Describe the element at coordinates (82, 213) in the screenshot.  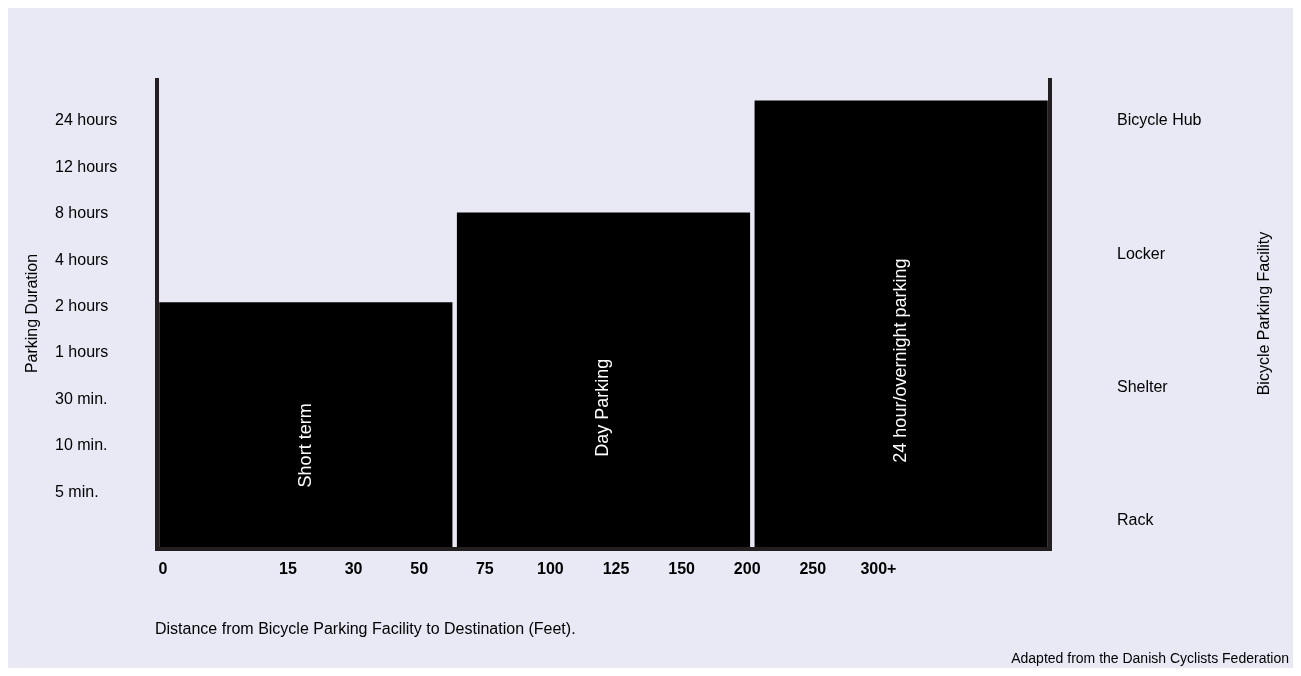
I see `text: 8 hours` at that location.